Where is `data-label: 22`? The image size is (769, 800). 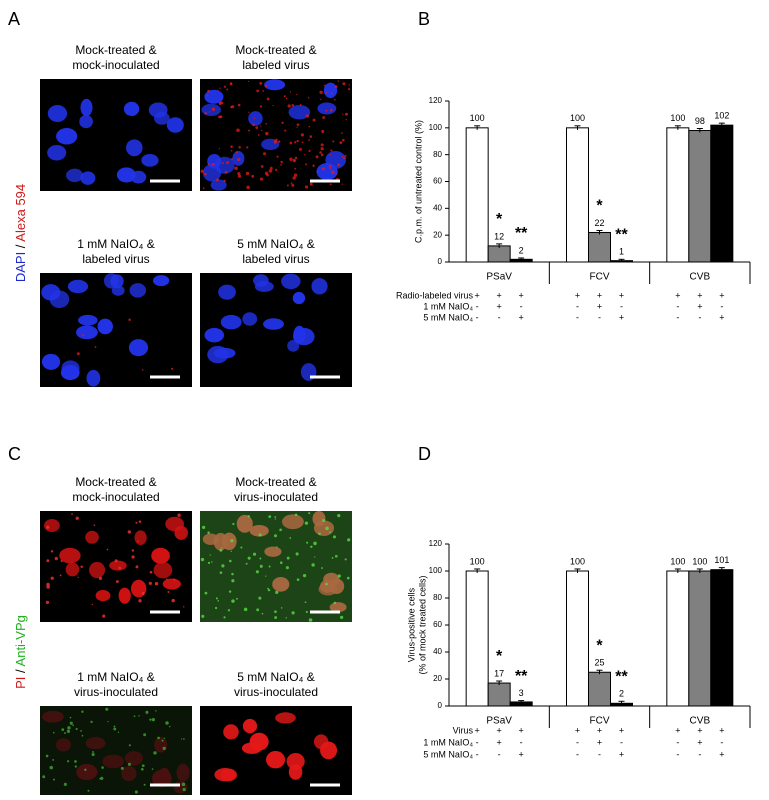
data-label: 22 is located at coordinates (599, 223).